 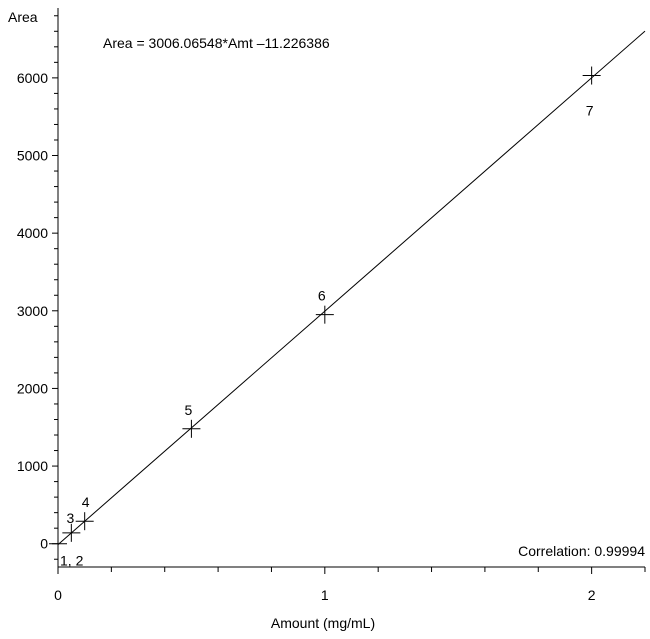 I want to click on point-label: 7, so click(x=590, y=111).